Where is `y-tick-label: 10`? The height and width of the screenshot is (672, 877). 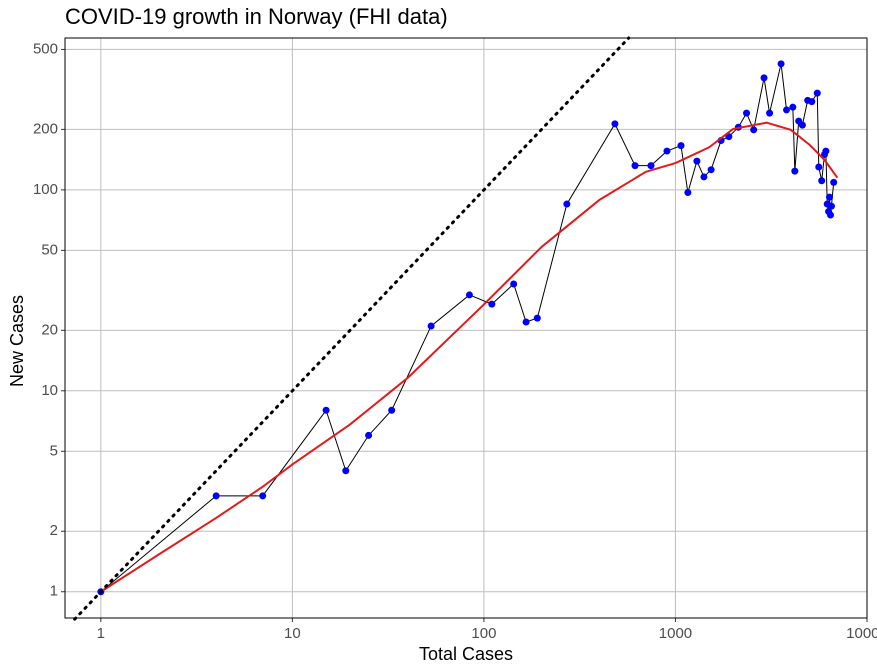 y-tick-label: 10 is located at coordinates (49, 390).